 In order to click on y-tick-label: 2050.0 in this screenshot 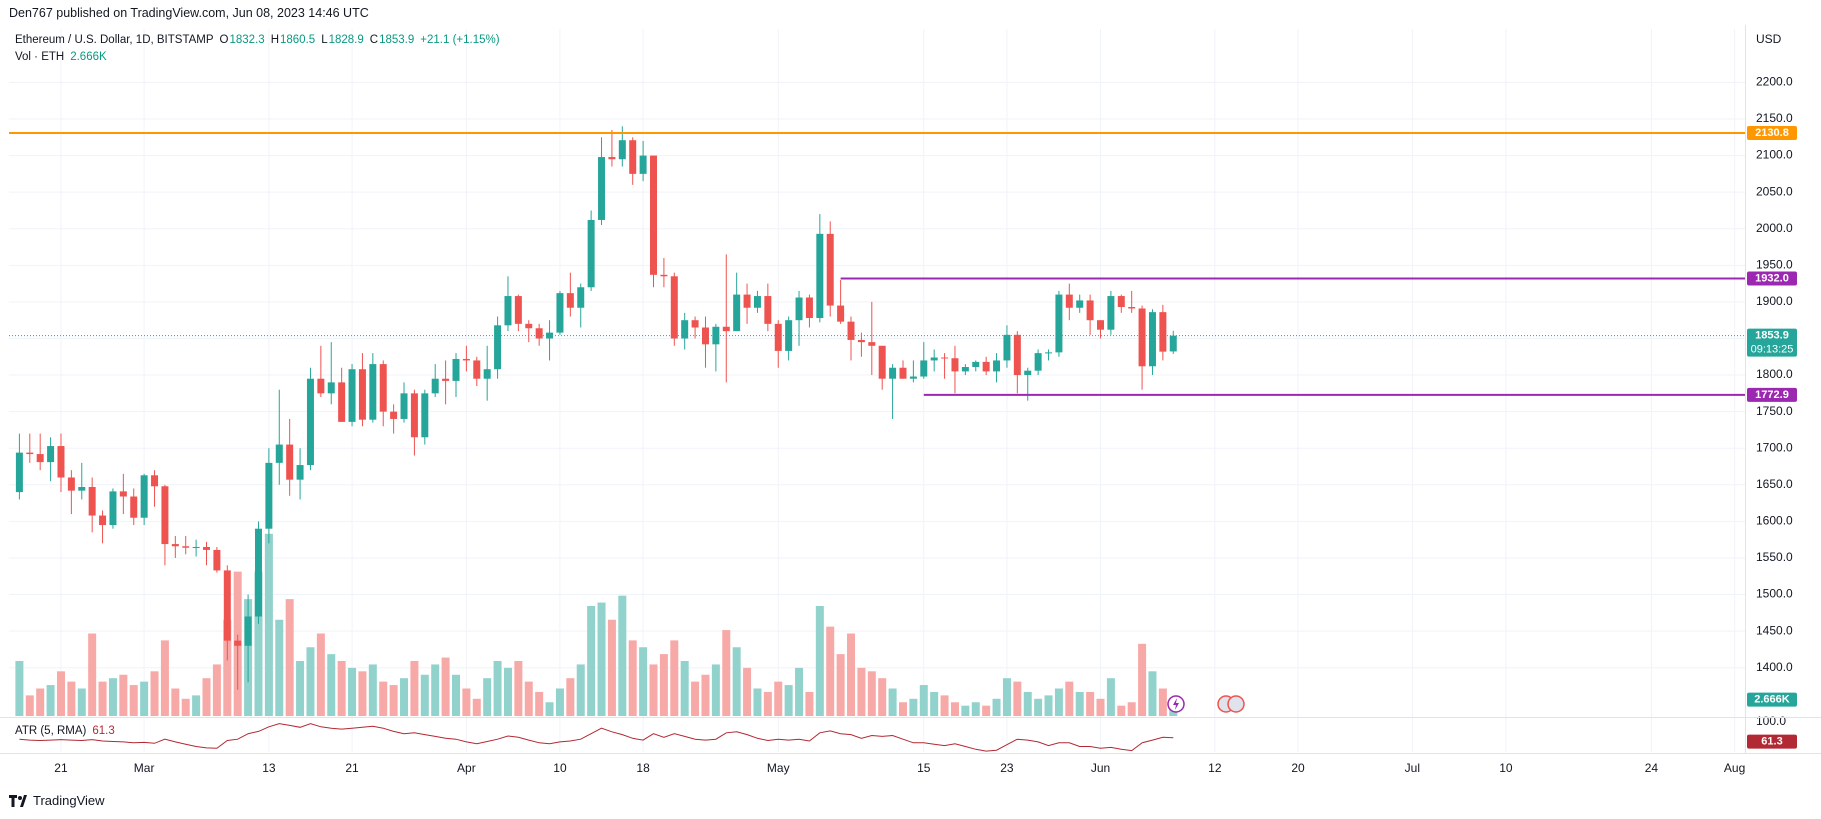, I will do `click(1774, 191)`.